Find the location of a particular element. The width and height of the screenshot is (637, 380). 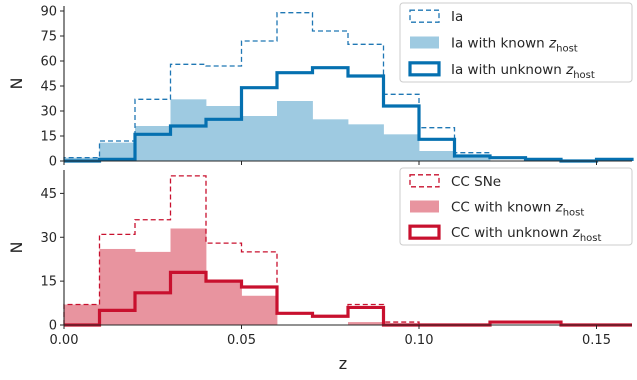

x-tick-label: 0.15 is located at coordinates (596, 340).